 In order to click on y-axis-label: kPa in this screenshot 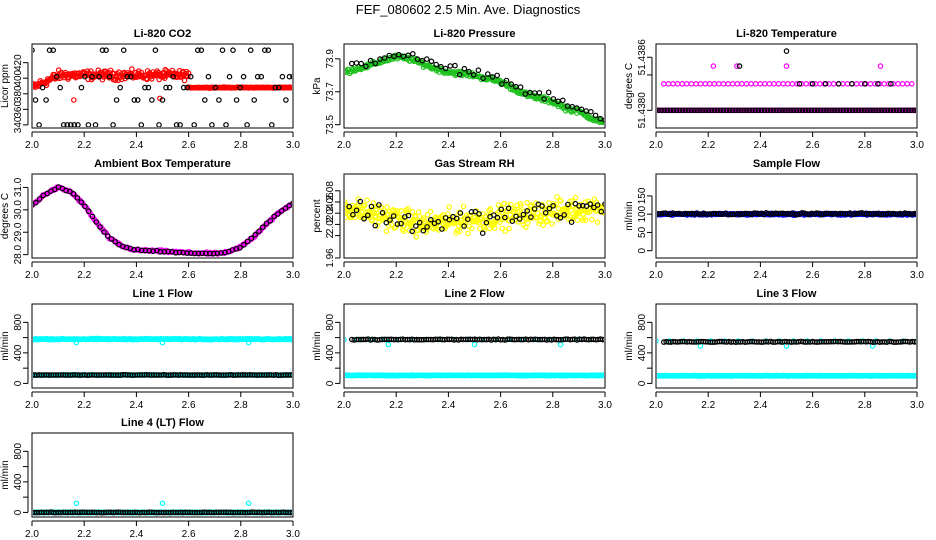, I will do `click(317, 86)`.